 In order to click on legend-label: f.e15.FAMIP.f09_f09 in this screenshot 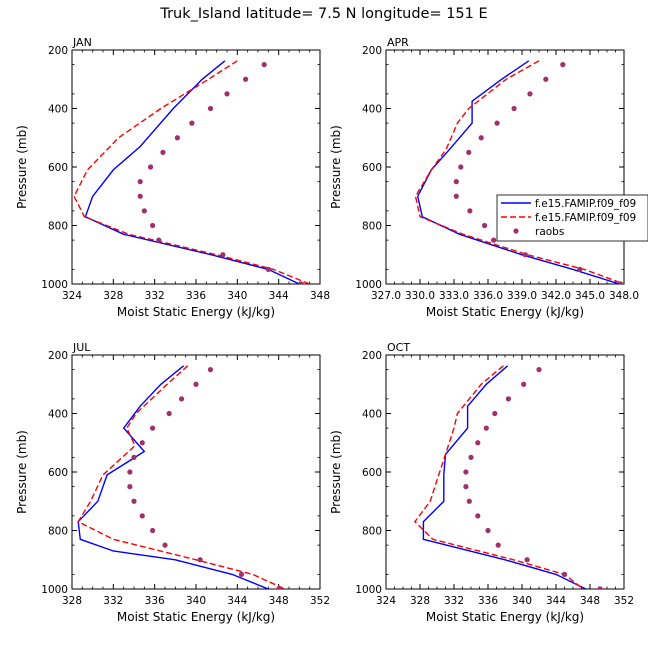, I will do `click(585, 204)`.